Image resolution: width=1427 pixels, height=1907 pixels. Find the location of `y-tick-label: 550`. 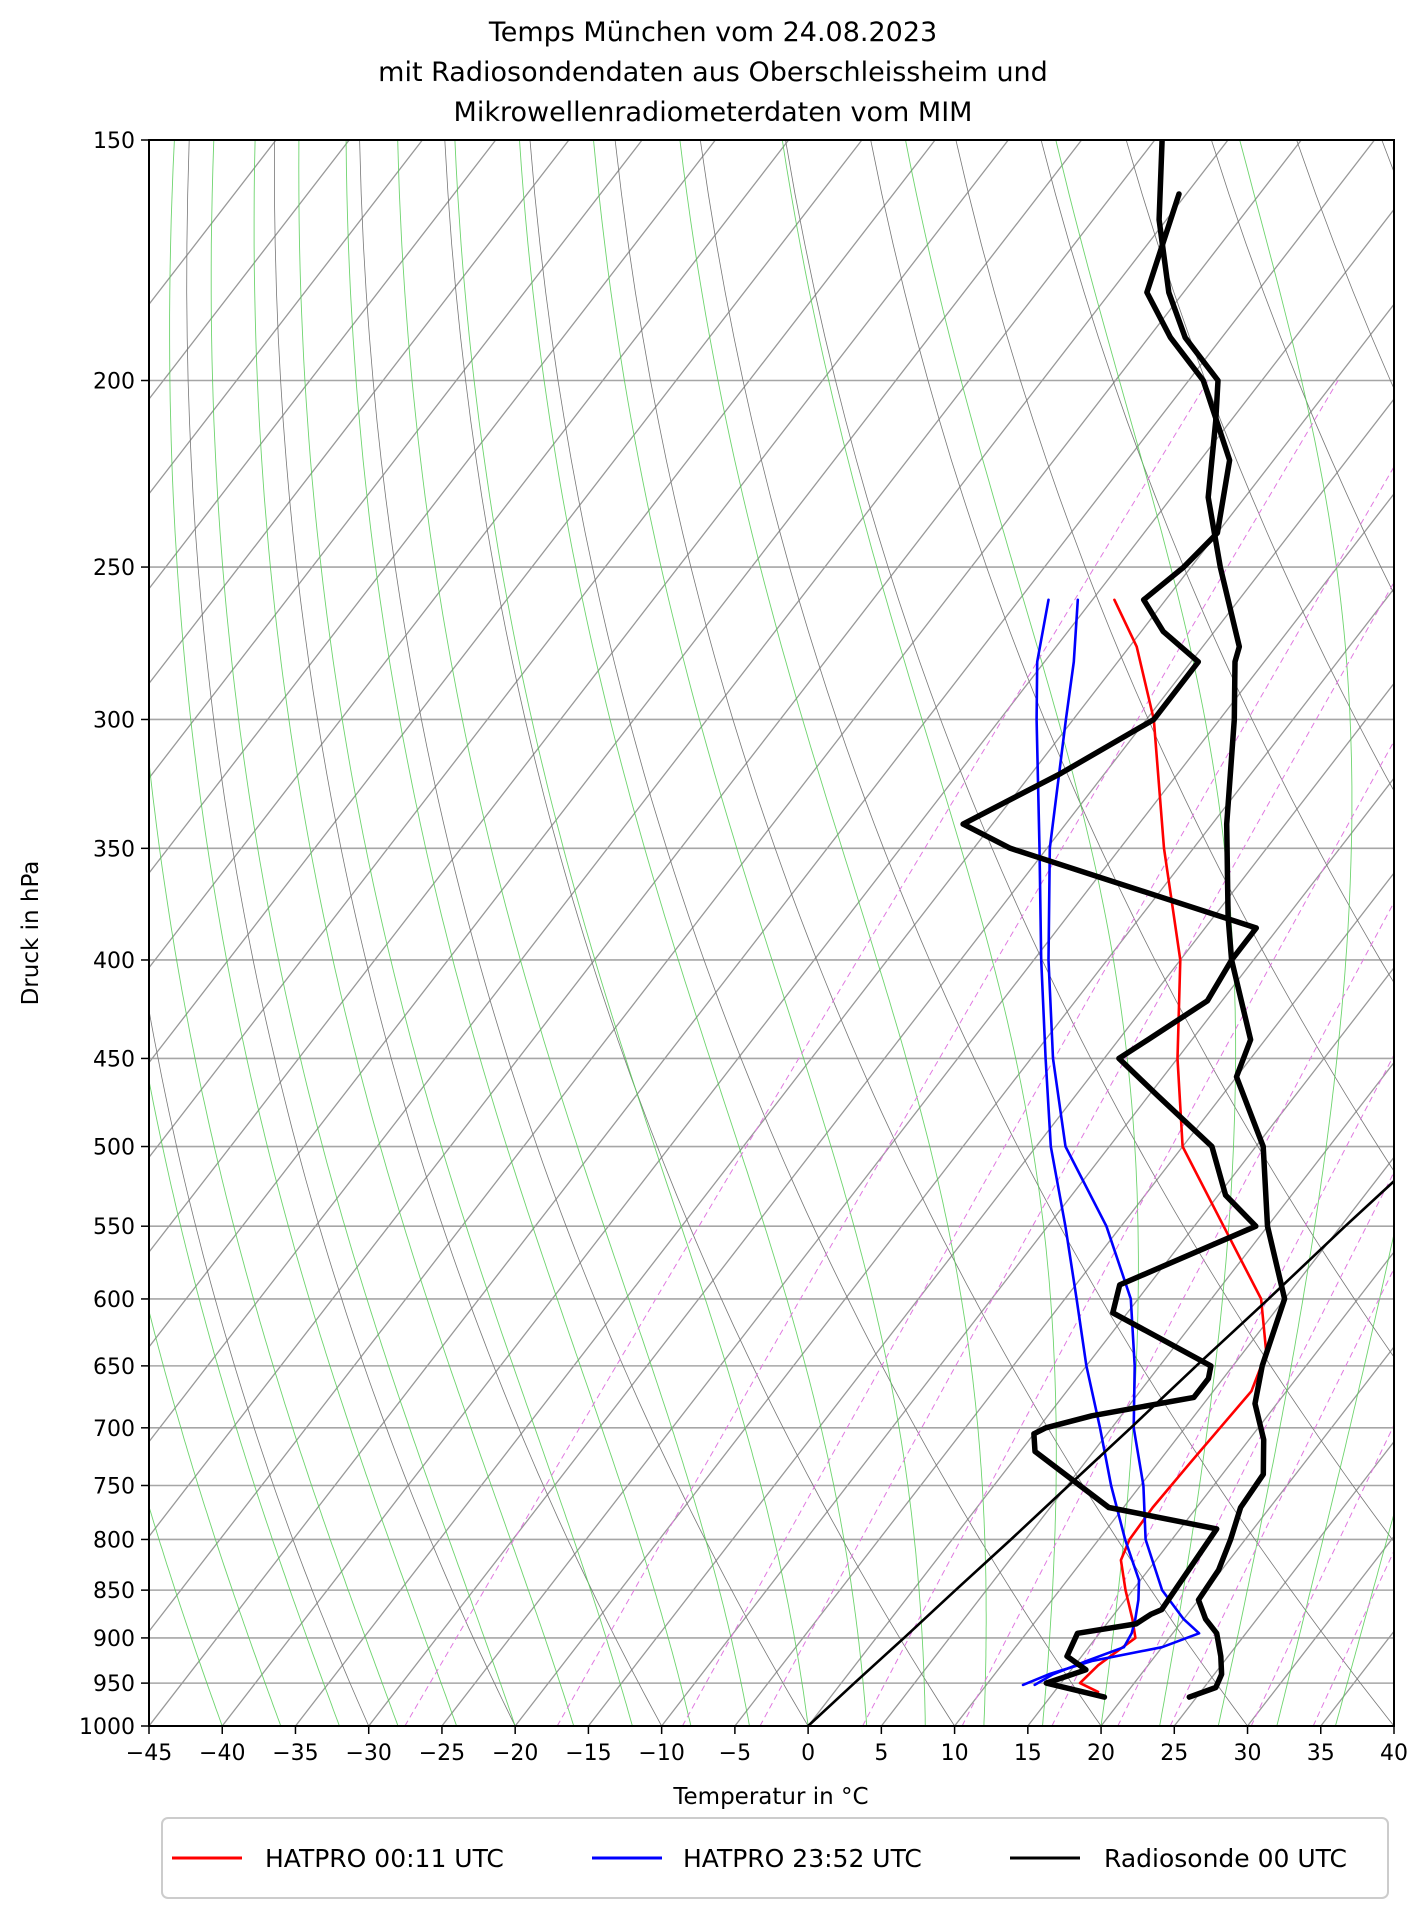

y-tick-label: 550 is located at coordinates (114, 1227).